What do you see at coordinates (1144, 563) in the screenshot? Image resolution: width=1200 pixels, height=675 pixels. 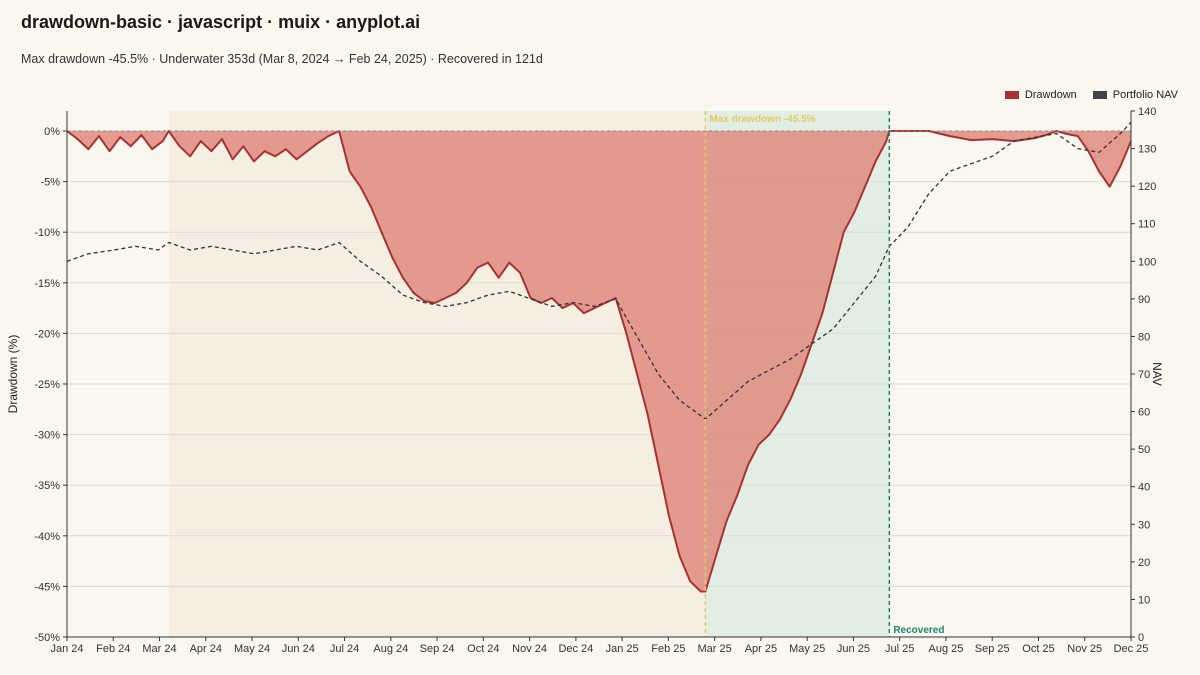 I see `y-right-tick-label: 20` at bounding box center [1144, 563].